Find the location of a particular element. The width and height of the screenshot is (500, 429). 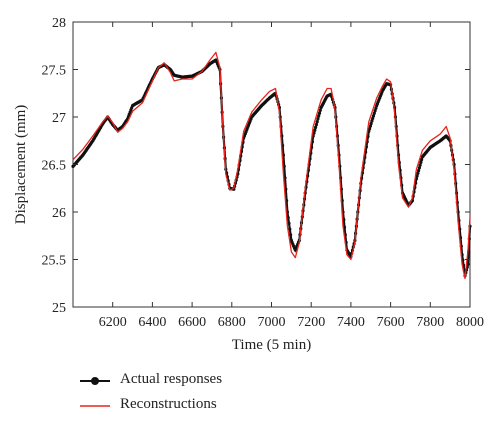

x-tick-label: 6200 is located at coordinates (113, 322).